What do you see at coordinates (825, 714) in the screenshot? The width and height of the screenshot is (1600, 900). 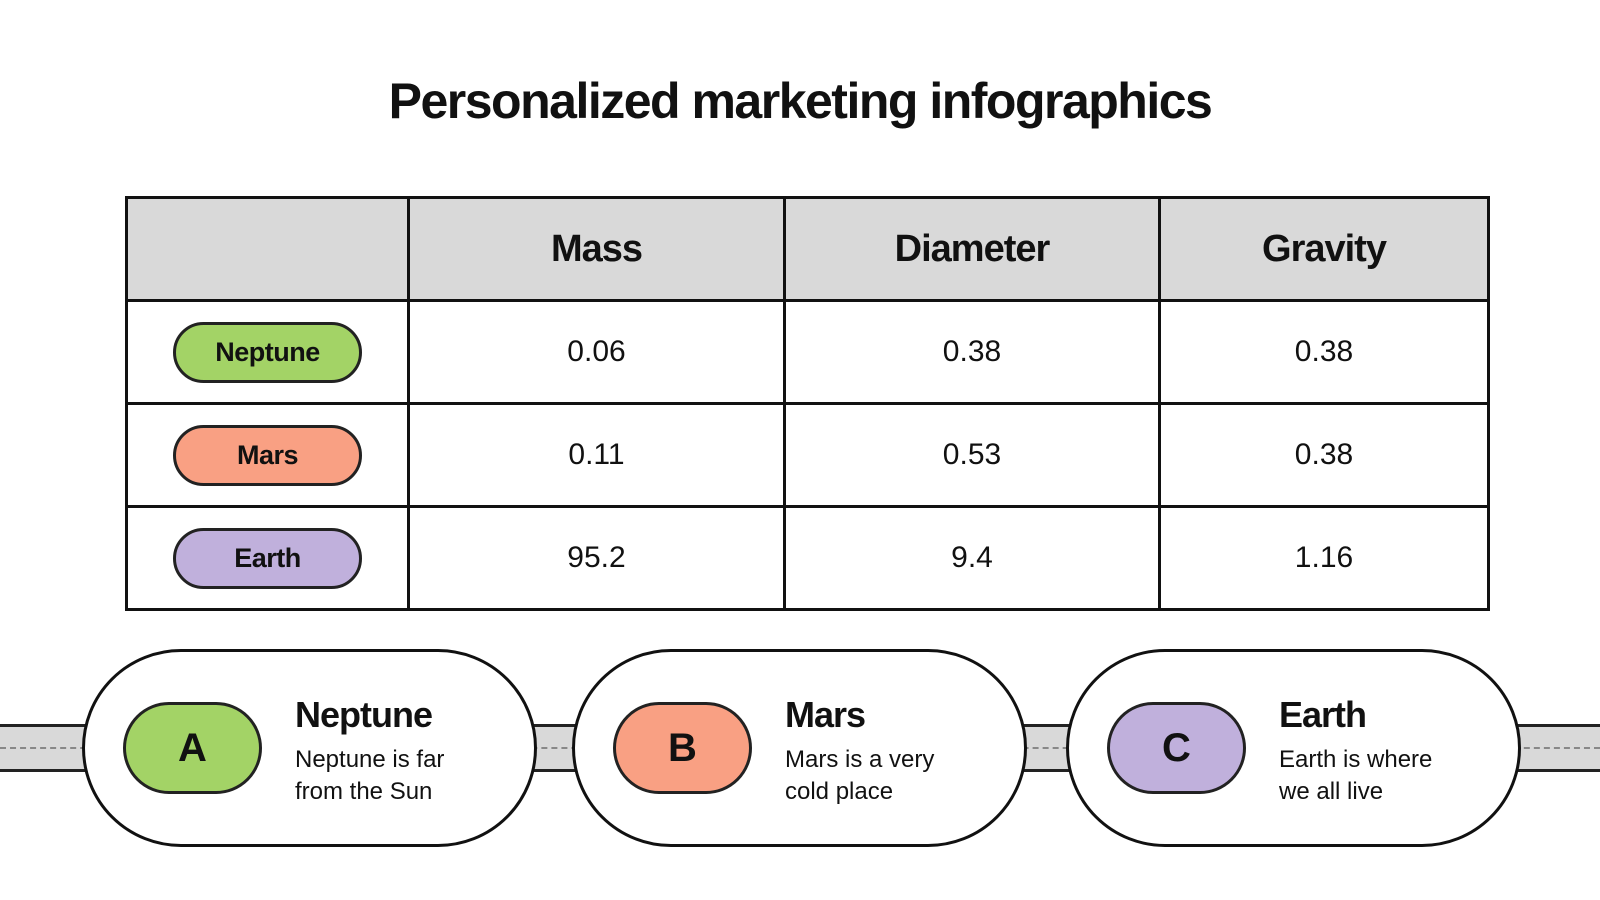 I see `card-title: Mars` at bounding box center [825, 714].